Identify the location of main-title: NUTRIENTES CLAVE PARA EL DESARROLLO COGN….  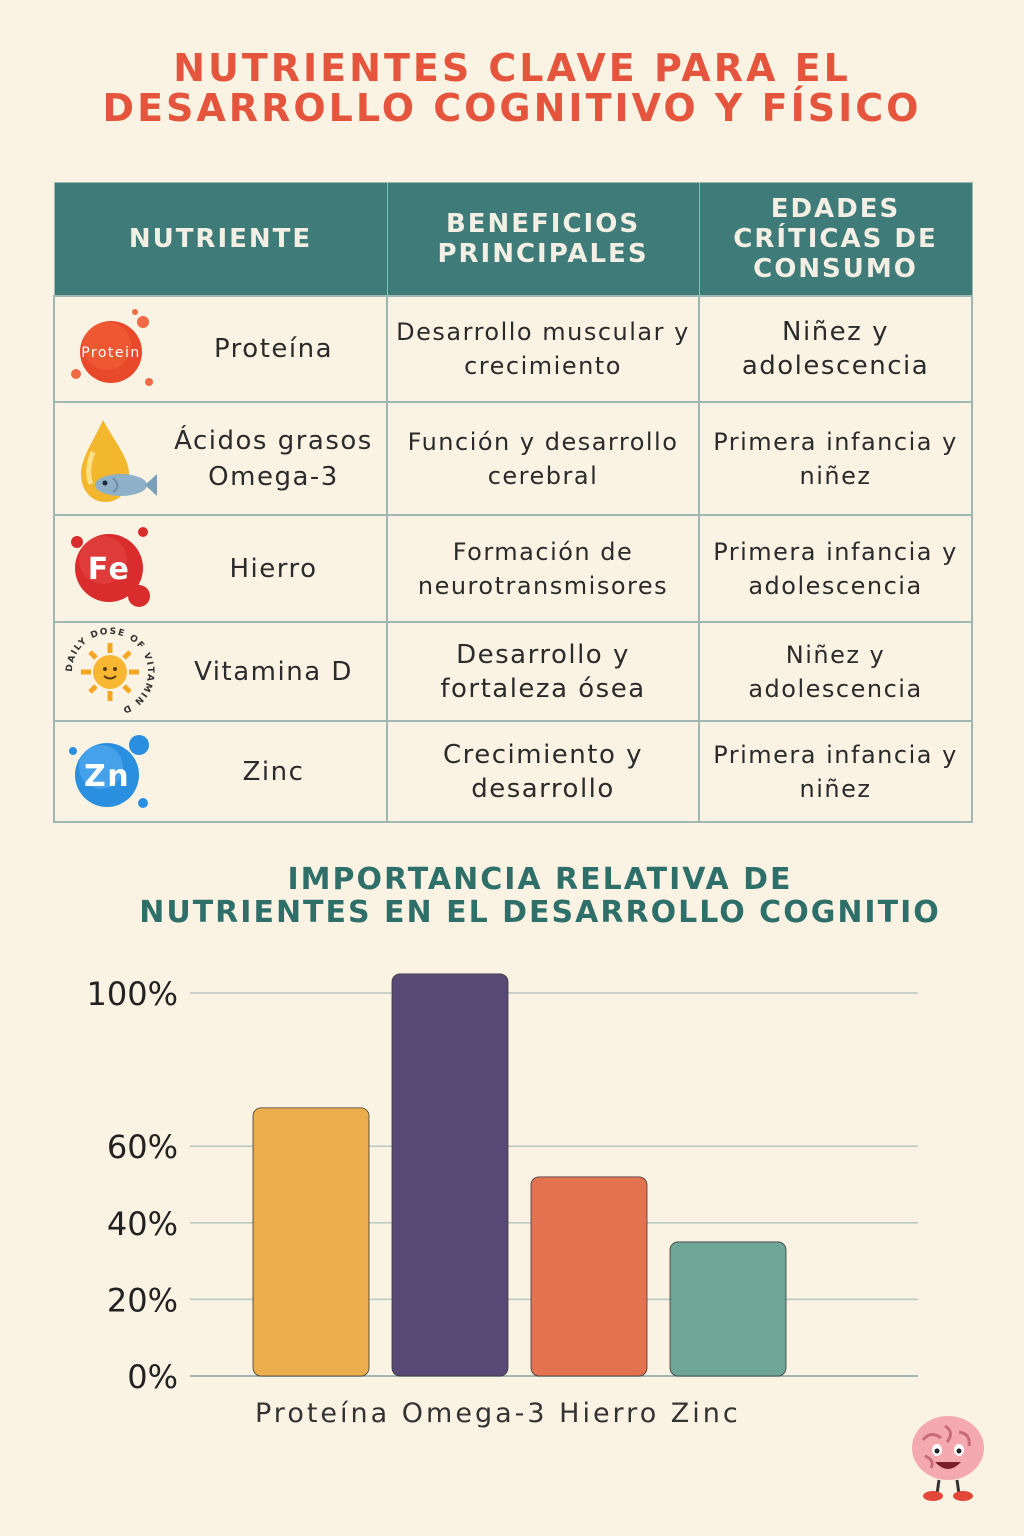
(512, 88).